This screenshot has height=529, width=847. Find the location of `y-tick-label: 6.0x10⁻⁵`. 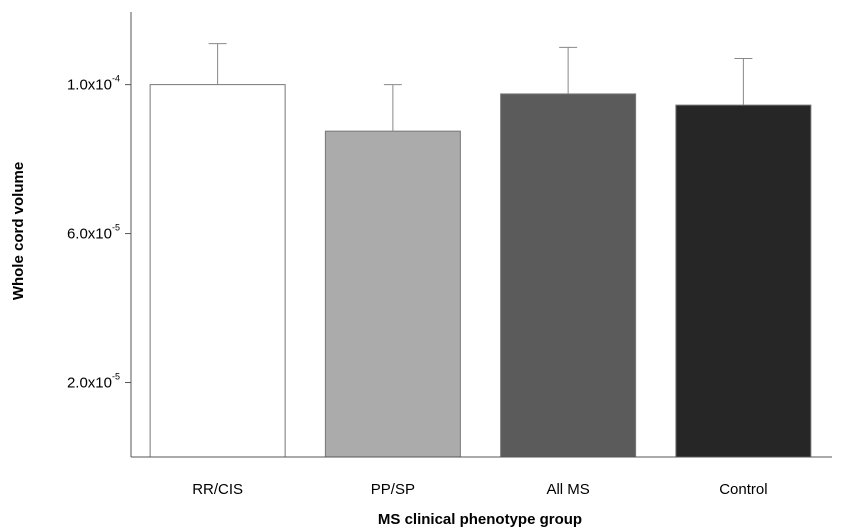

y-tick-label: 6.0x10⁻⁵ is located at coordinates (93, 233).